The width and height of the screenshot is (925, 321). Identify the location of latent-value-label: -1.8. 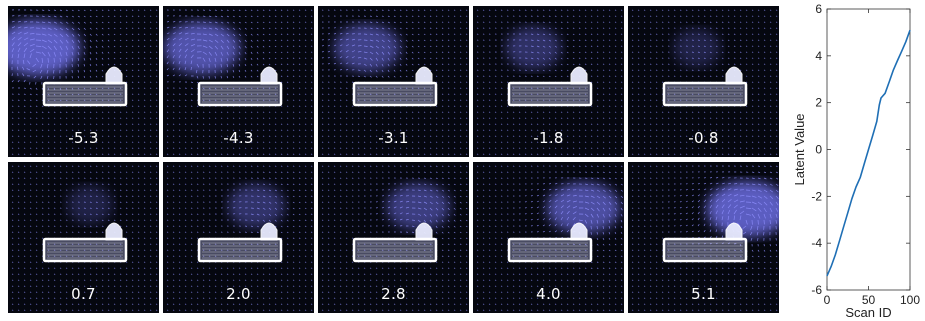
(548, 138).